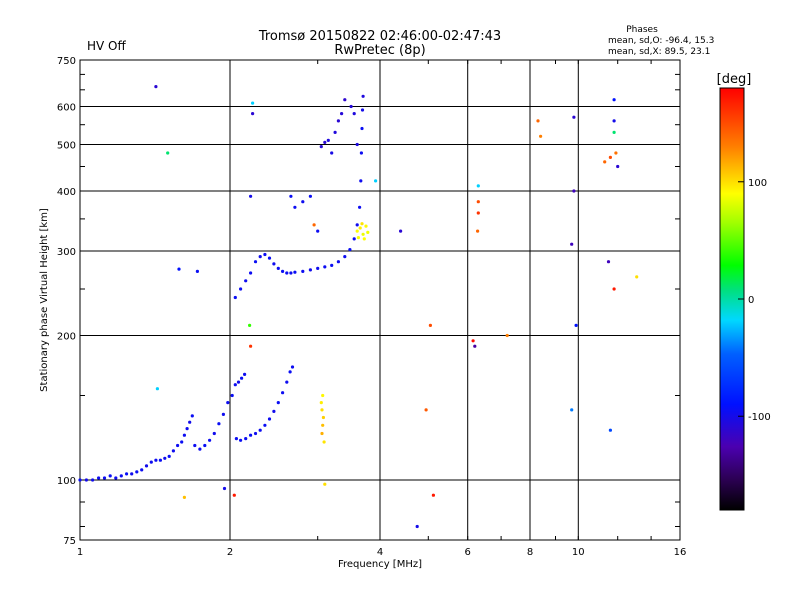 The width and height of the screenshot is (800, 600). Describe the element at coordinates (230, 552) in the screenshot. I see `x-tick-label: 2` at that location.